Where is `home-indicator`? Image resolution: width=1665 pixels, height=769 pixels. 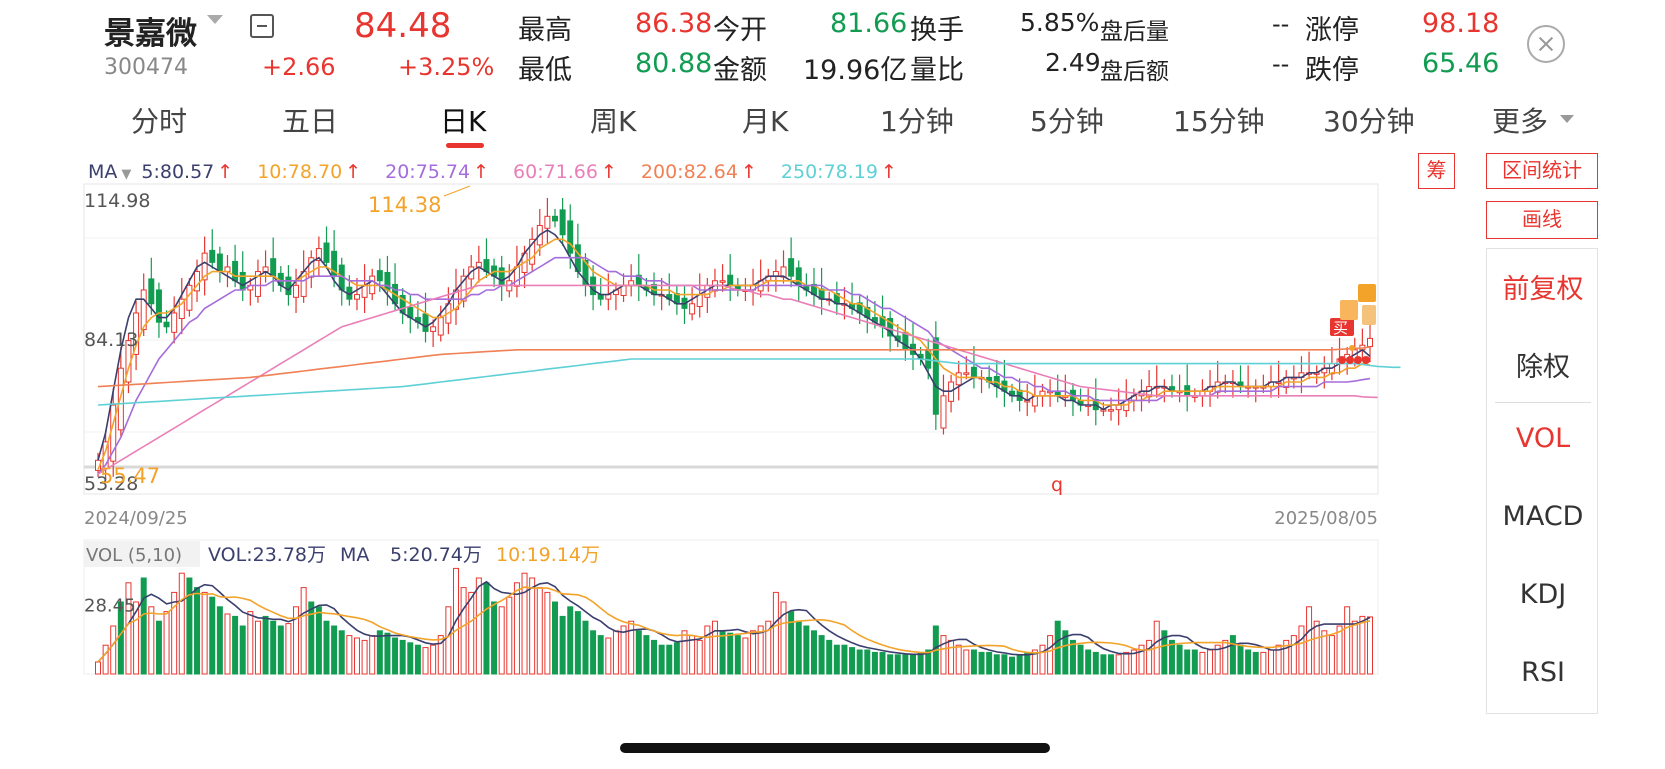
home-indicator is located at coordinates (835, 748).